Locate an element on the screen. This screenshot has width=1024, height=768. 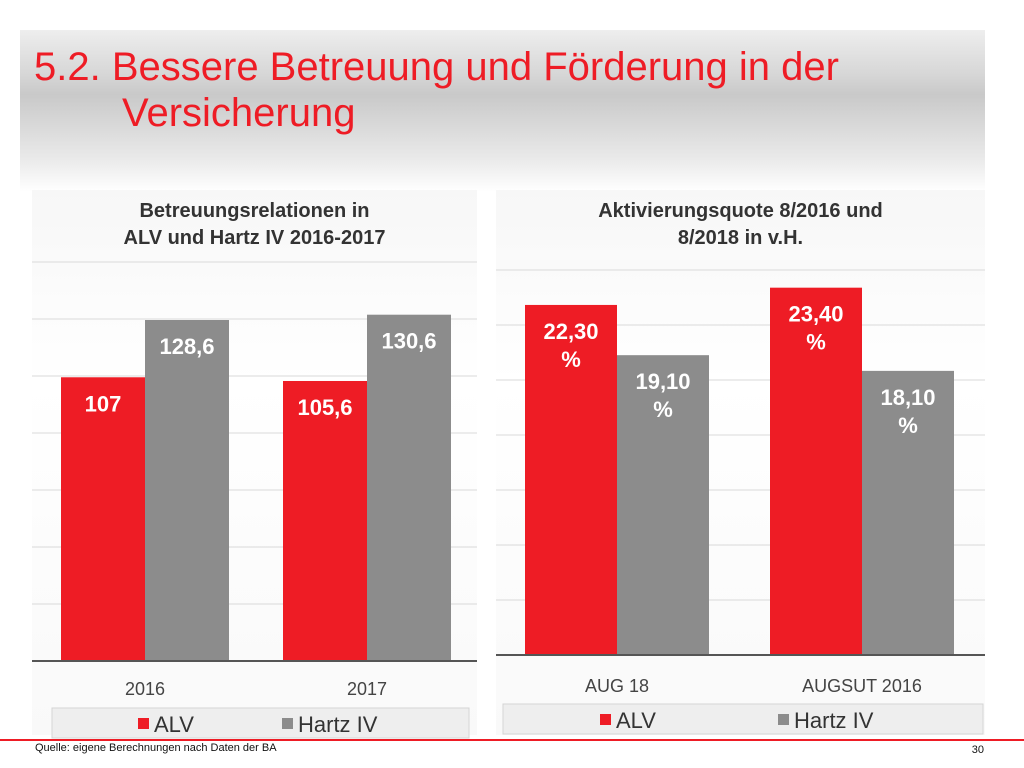
data-label: 107 is located at coordinates (103, 403).